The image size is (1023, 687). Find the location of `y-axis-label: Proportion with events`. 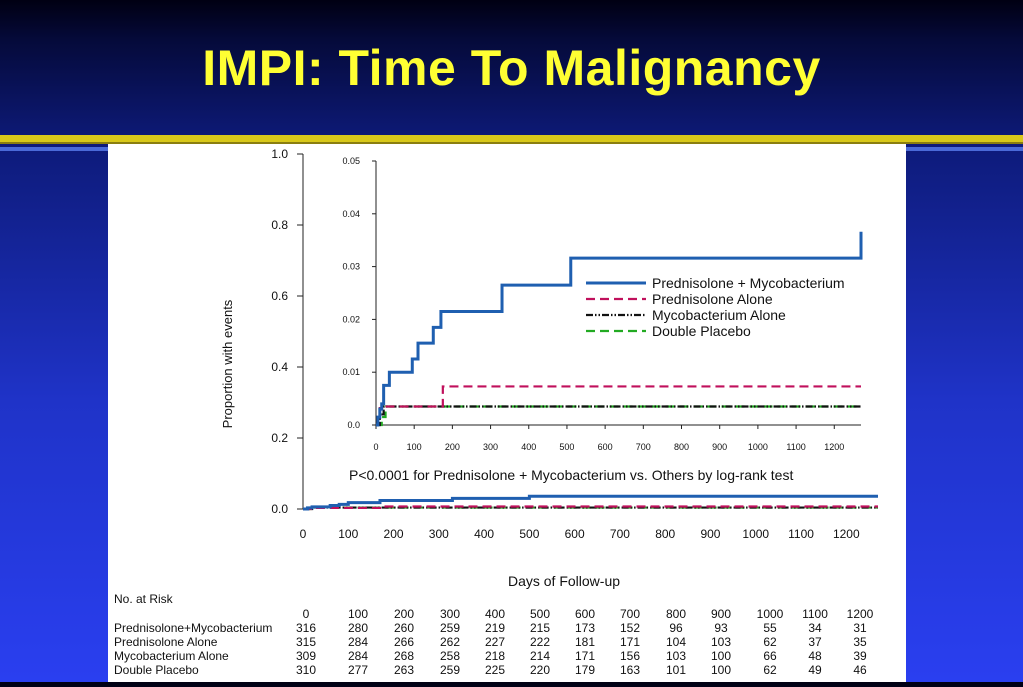

y-axis-label: Proportion with events is located at coordinates (227, 363).